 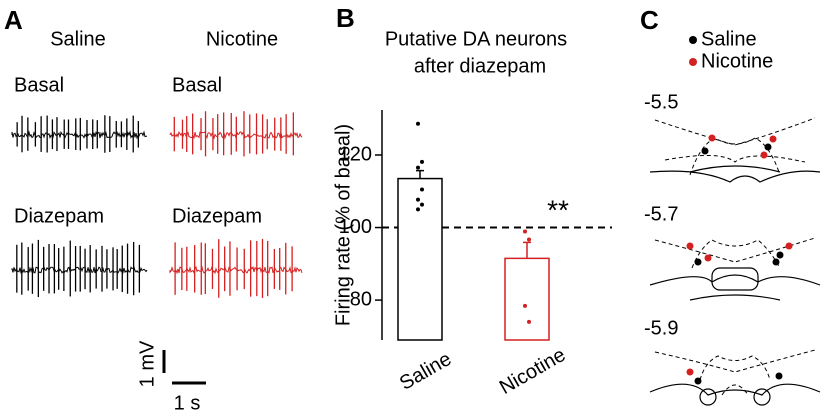 What do you see at coordinates (649, 20) in the screenshot?
I see `panel-label: C` at bounding box center [649, 20].